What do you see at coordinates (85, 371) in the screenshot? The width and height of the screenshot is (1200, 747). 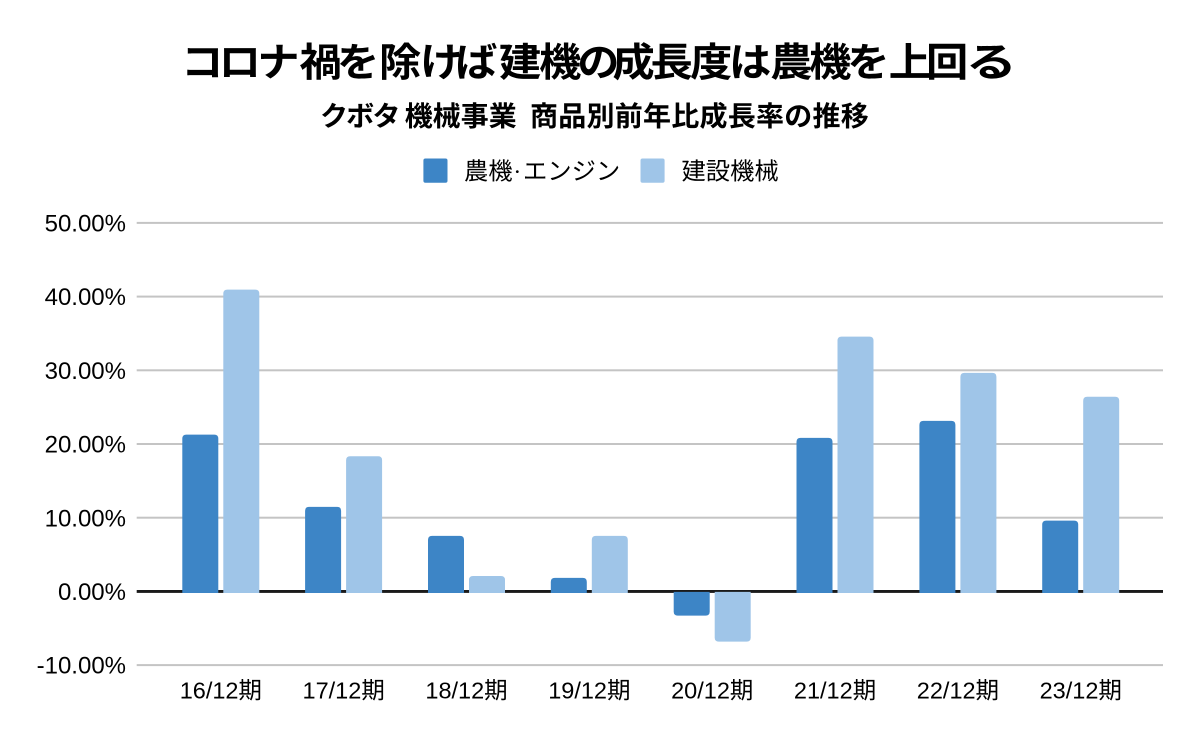 I see `svg-text: 30.00%` at bounding box center [85, 371].